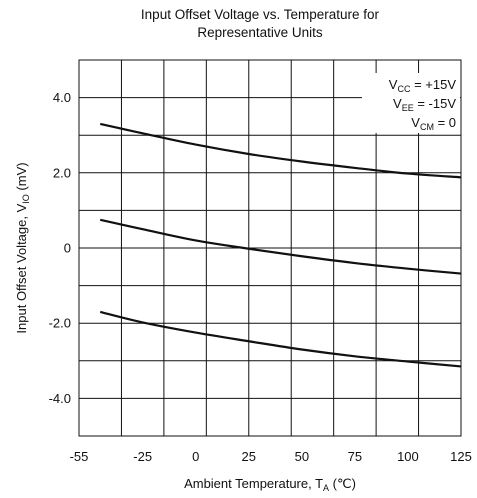  I want to click on chart-title-line1: Input Offset Voltage vs. Temperature for, so click(260, 14).